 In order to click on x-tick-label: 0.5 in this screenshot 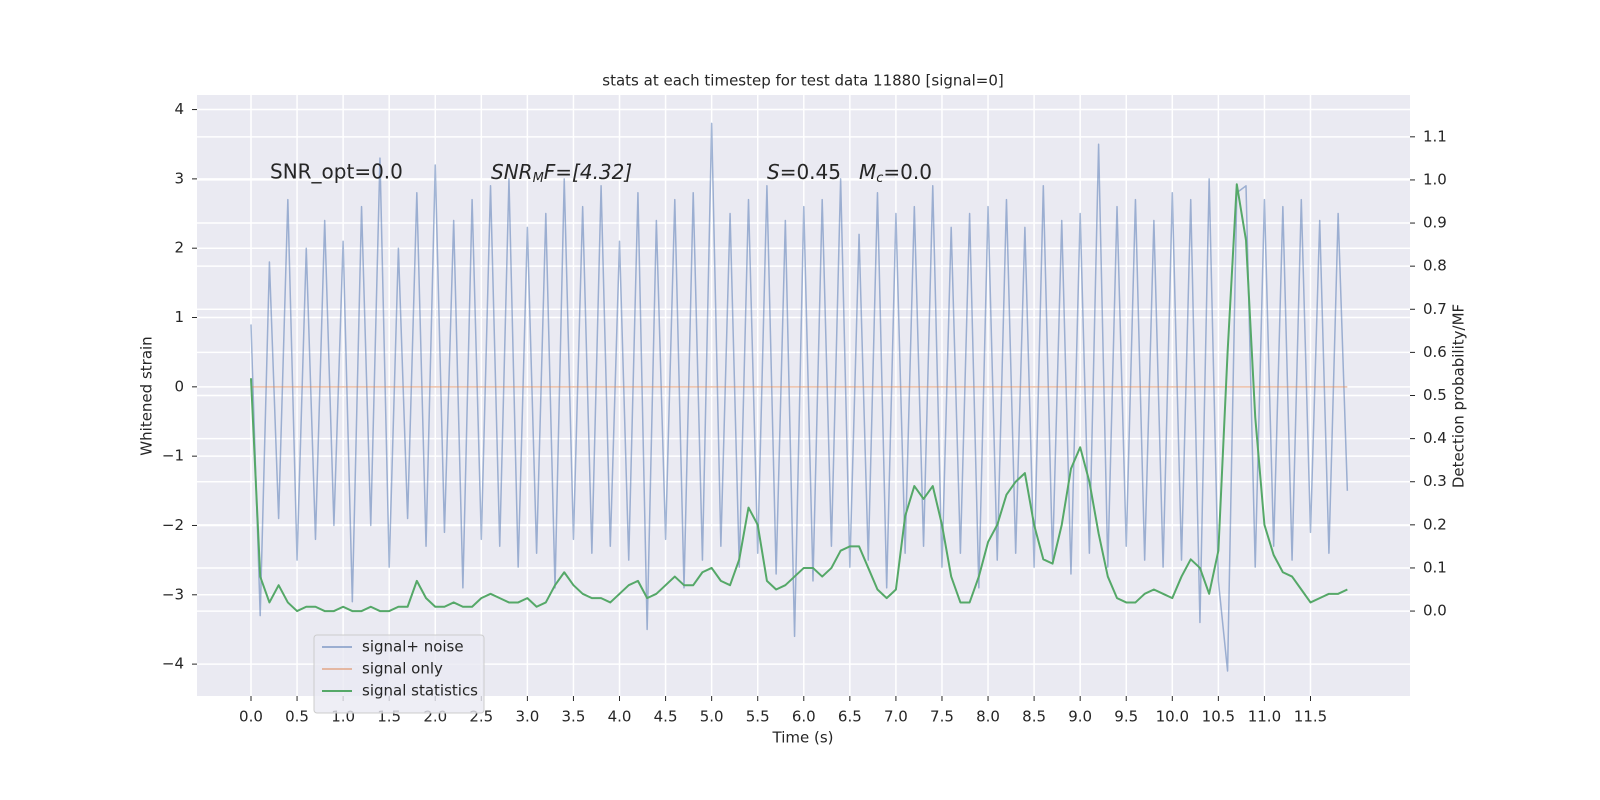, I will do `click(297, 717)`.